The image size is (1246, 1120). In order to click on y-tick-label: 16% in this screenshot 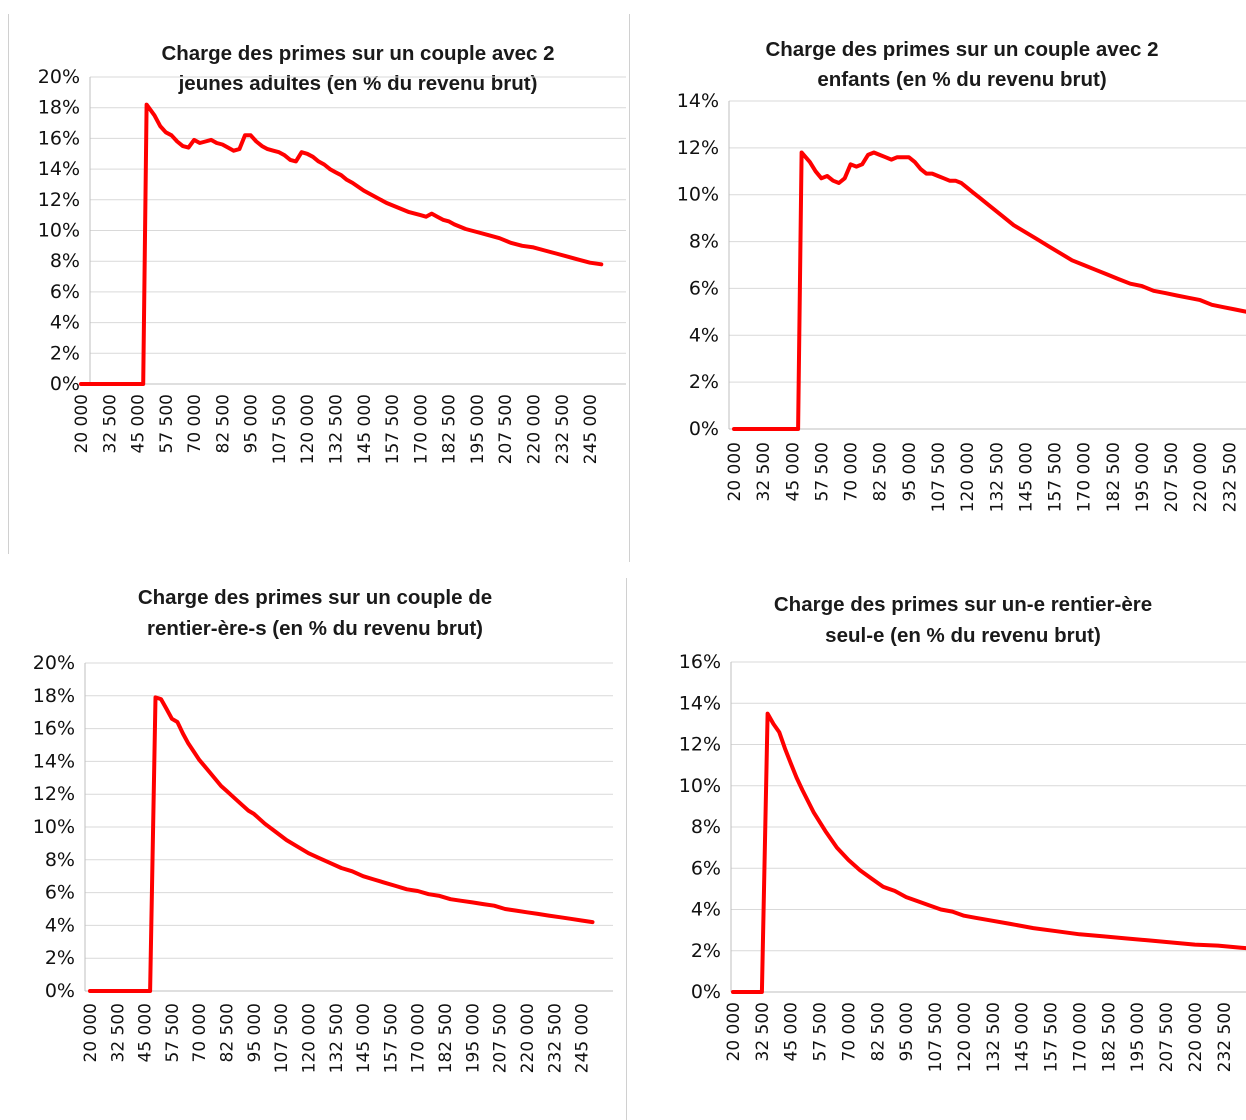, I will do `click(700, 662)`.